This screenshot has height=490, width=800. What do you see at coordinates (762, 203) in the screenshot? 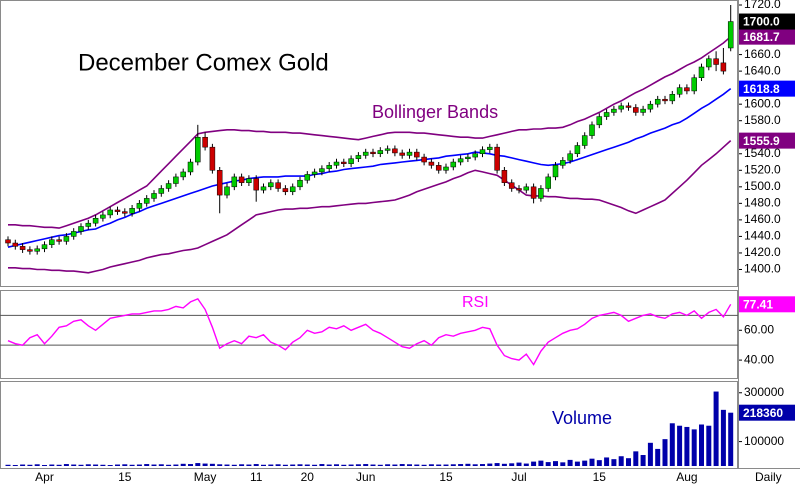
I see `y-tick-label: 1480.0` at bounding box center [762, 203].